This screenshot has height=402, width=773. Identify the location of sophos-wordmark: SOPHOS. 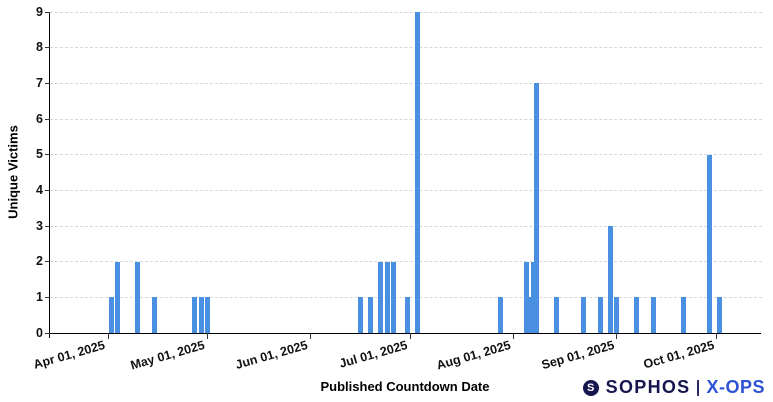
(648, 387).